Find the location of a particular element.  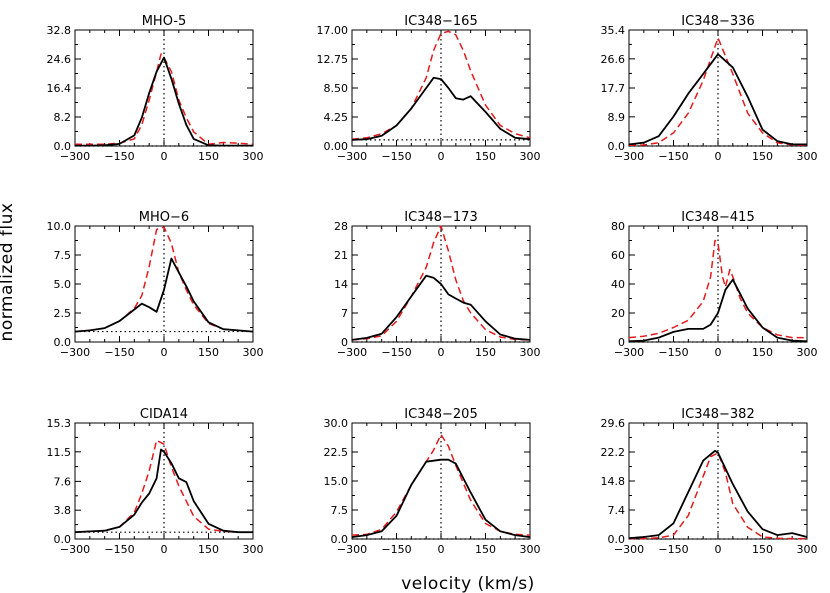

y-tick-label: 8.50 is located at coordinates (336, 88).